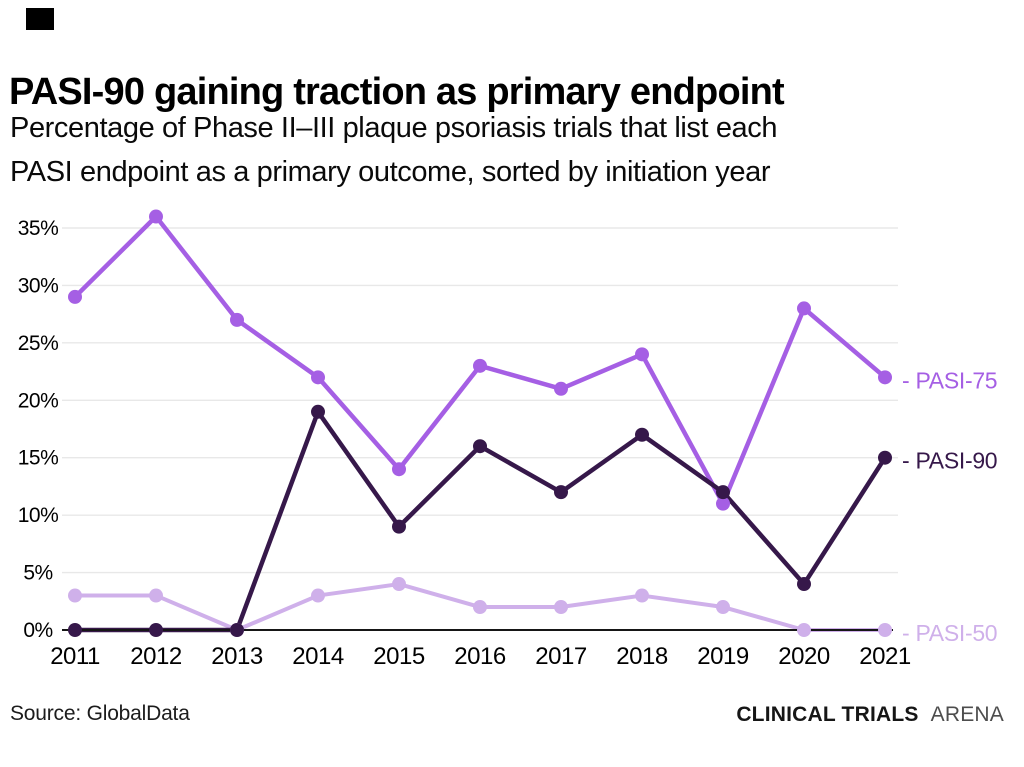 Image resolution: width=1024 pixels, height=767 pixels. What do you see at coordinates (38, 515) in the screenshot?
I see `y-tick-label: 10%` at bounding box center [38, 515].